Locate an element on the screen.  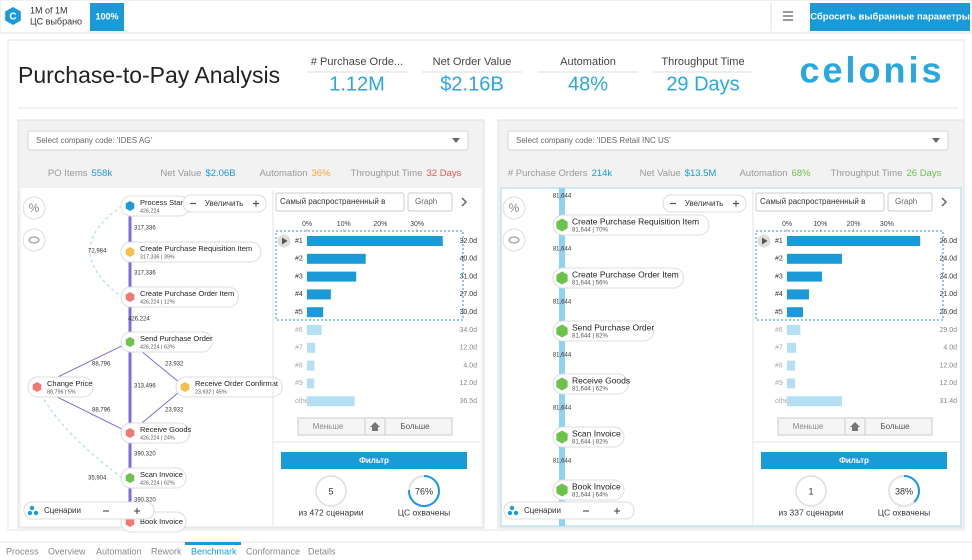
eye-icon is located at coordinates (34, 240).